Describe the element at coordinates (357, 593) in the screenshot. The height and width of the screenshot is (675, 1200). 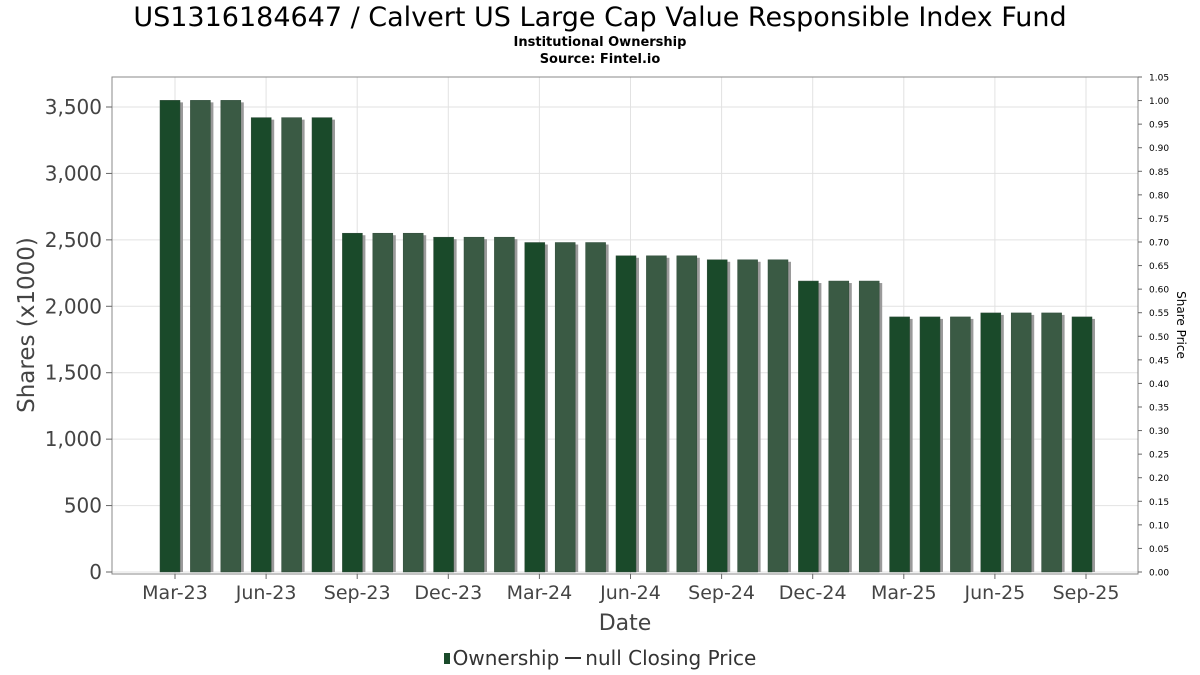
I see `x-tick-label: Sep-23` at that location.